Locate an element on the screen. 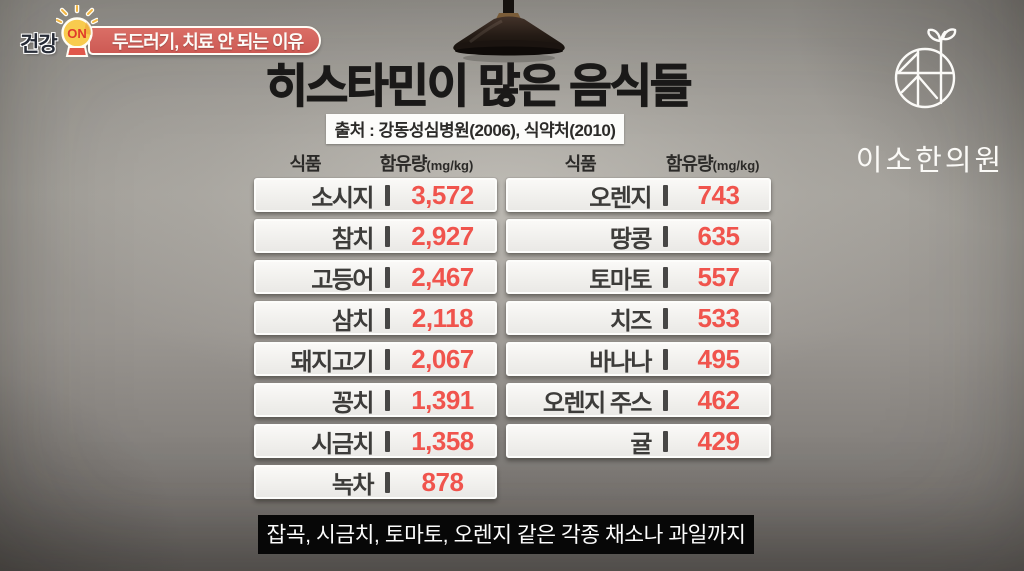 Image resolution: width=1024 pixels, height=571 pixels. table-row: 녹차 878 is located at coordinates (375, 482).